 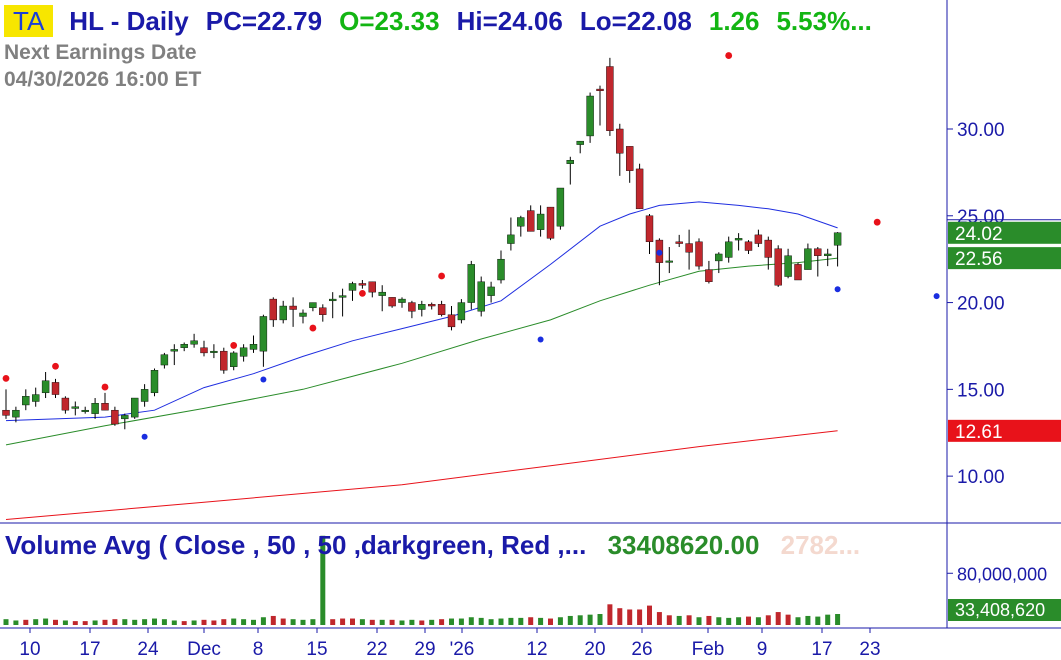 I want to click on time-tick-label: 26, so click(x=641, y=649).